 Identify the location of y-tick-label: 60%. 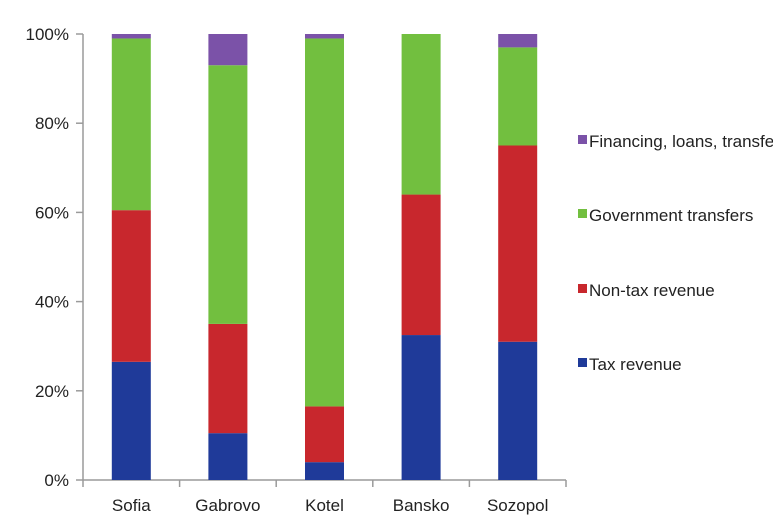
(52, 212).